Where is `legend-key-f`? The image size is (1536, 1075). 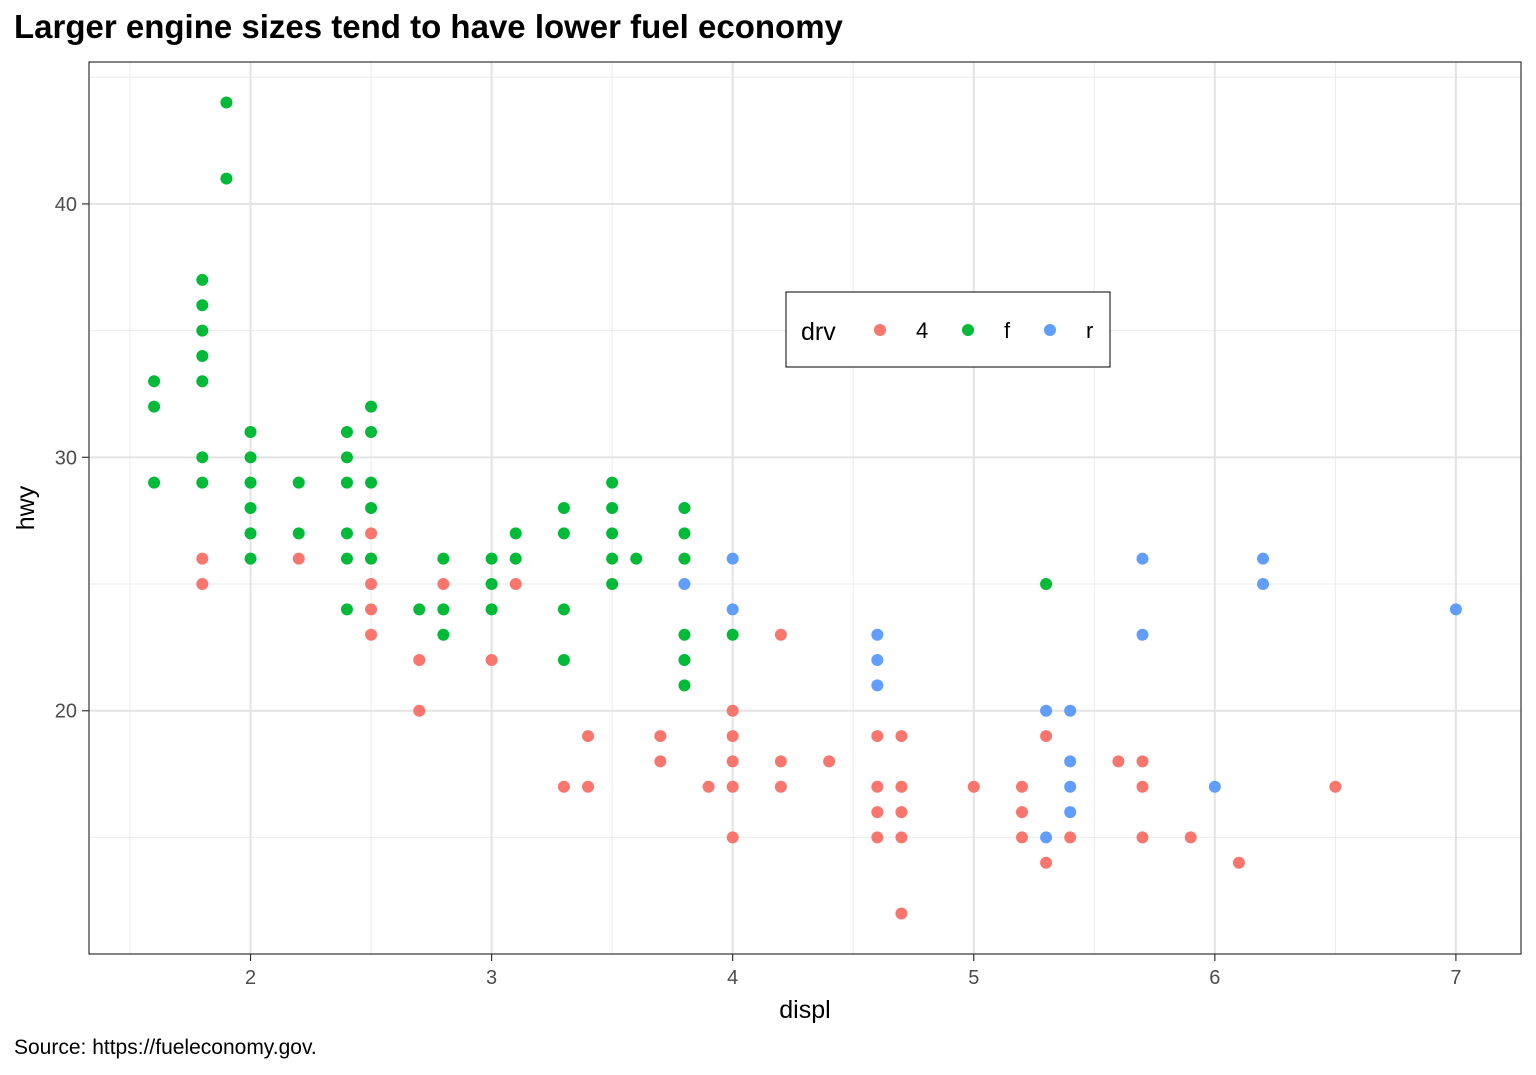
legend-key-f is located at coordinates (968, 330).